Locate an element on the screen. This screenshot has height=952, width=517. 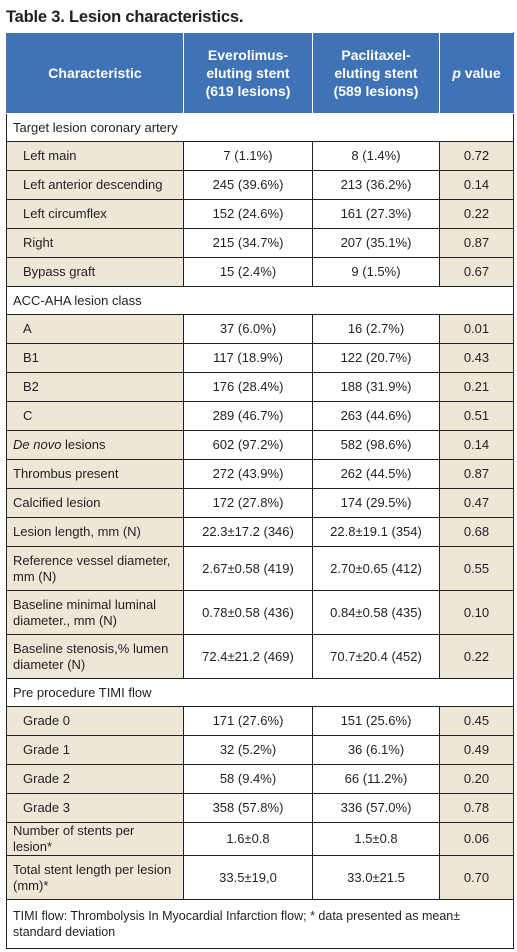
row-label-italic: De novo is located at coordinates (37, 444).